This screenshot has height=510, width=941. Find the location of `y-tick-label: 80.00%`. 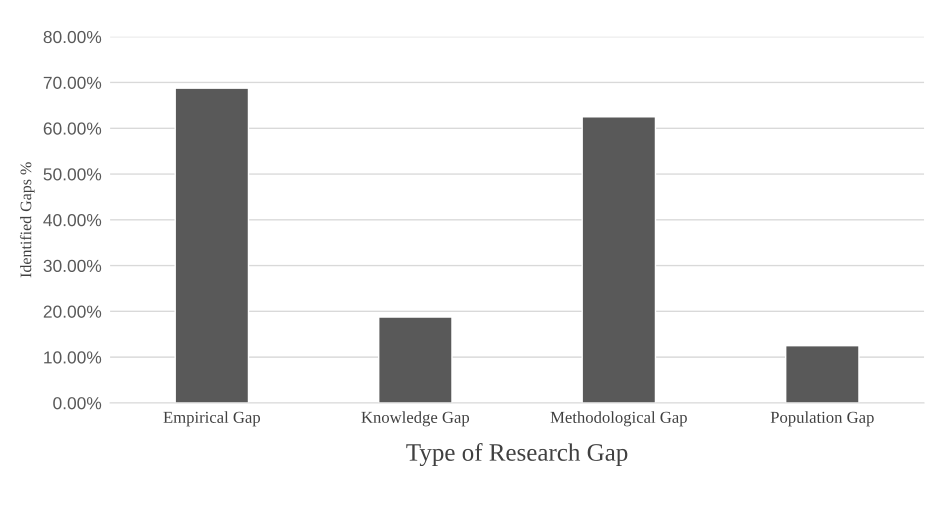

y-tick-label: 80.00% is located at coordinates (73, 37).